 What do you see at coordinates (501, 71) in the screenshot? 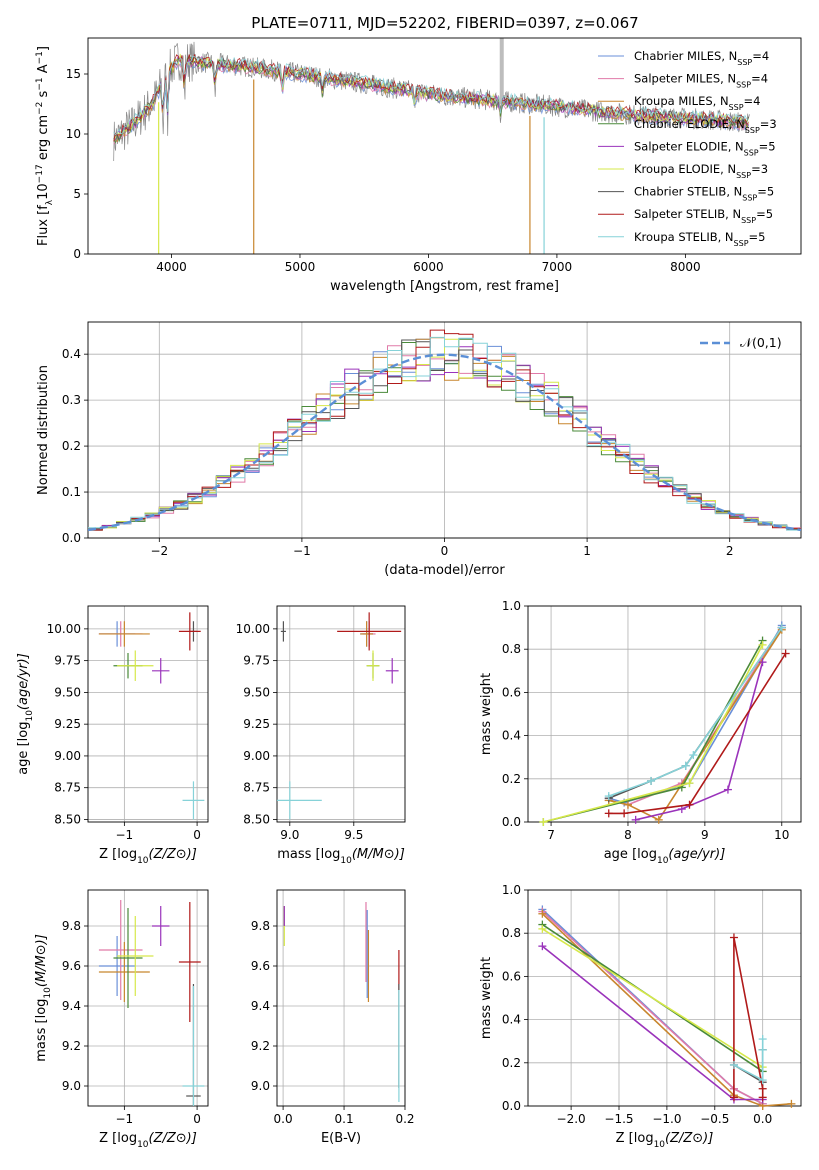
I see `masked-region` at bounding box center [501, 71].